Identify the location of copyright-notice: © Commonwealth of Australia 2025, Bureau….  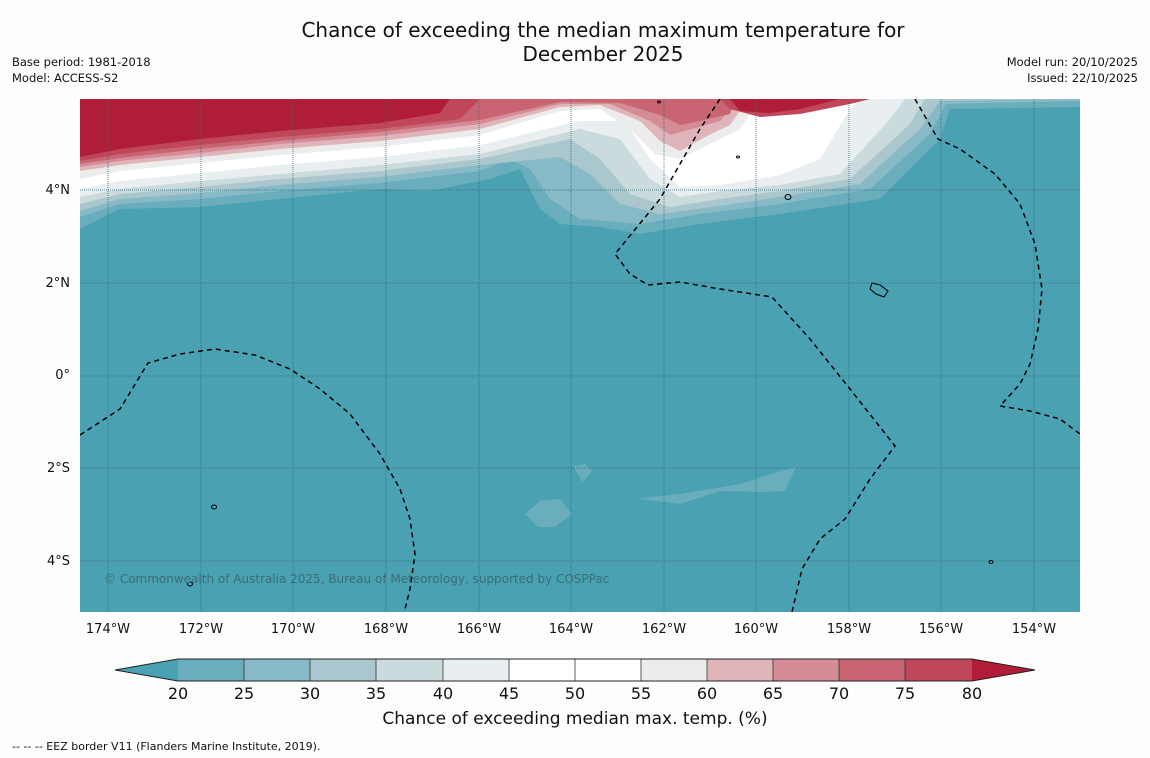
(357, 579).